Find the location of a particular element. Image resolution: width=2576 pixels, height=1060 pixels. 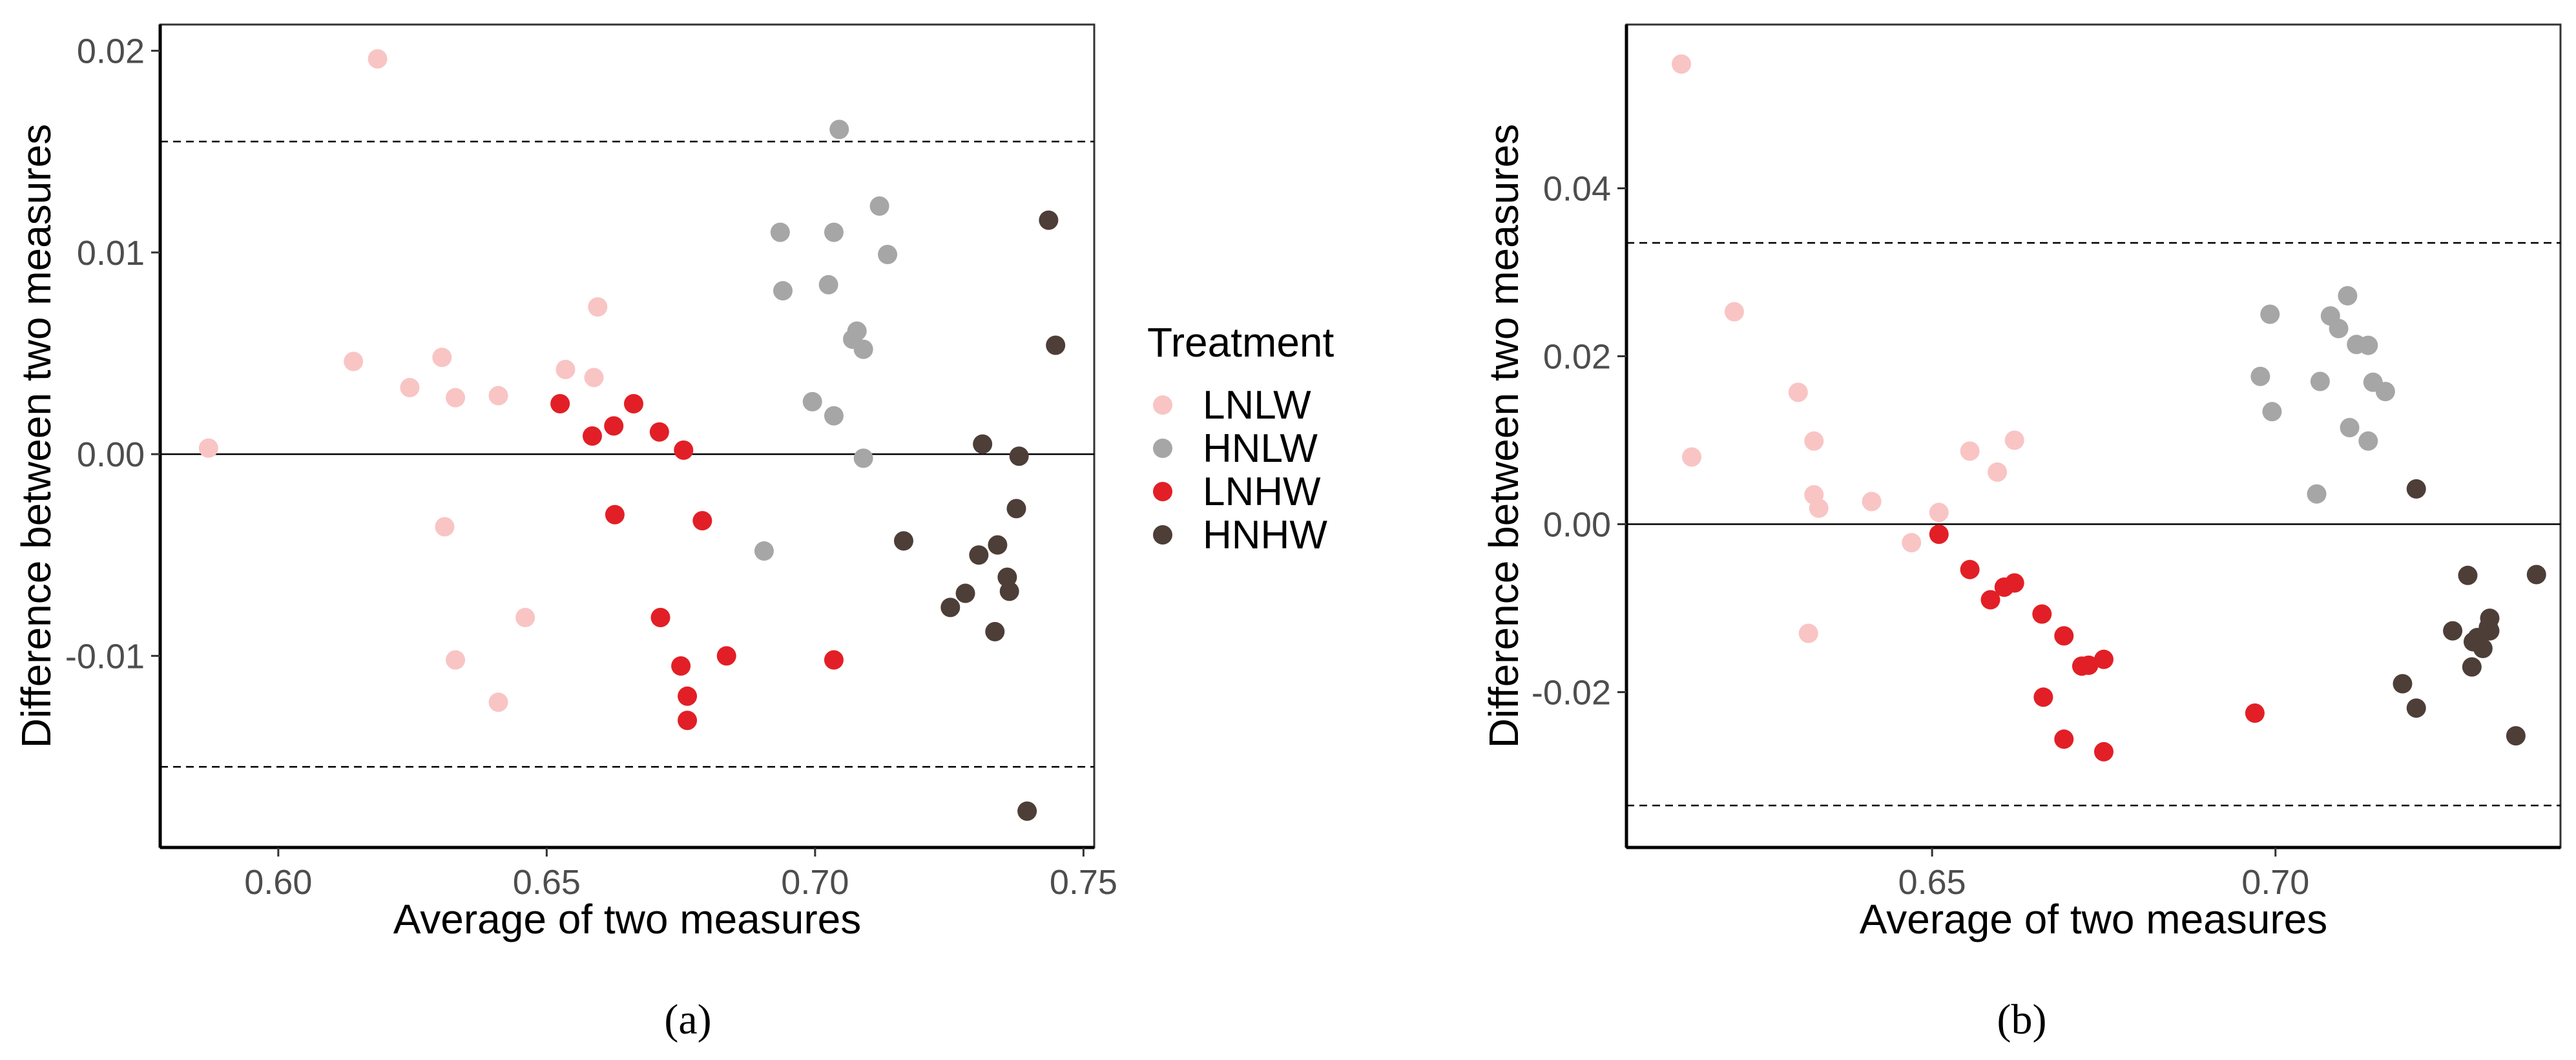

panel-b-x-ticks: 0.65 0.70 is located at coordinates (2103, 874).